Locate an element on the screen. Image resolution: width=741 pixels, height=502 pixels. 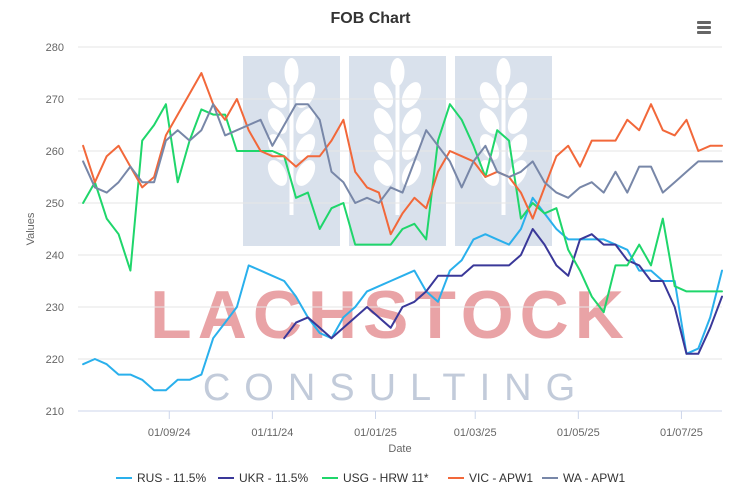
watermark-text-primary: LACHSTOCK is located at coordinates (390, 315).